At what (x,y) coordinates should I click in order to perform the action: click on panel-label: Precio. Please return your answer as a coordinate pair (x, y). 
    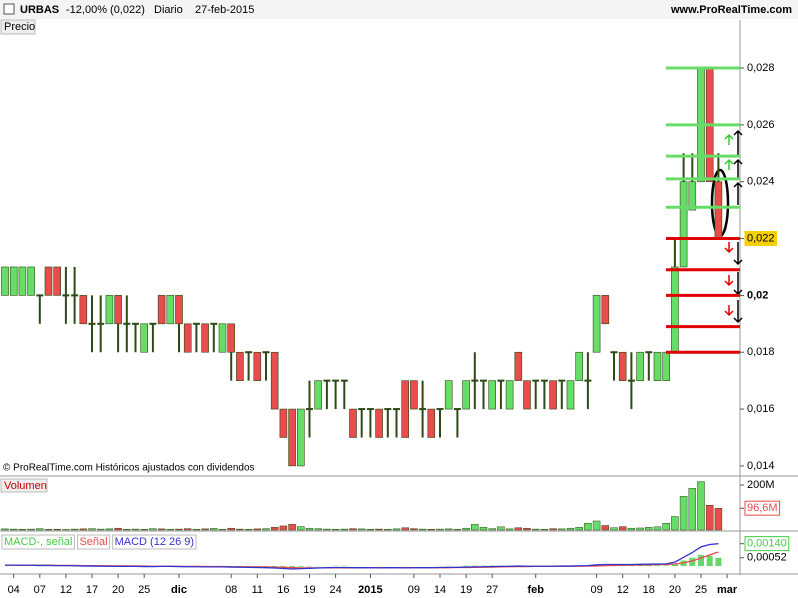
    Looking at the image, I should click on (19, 27).